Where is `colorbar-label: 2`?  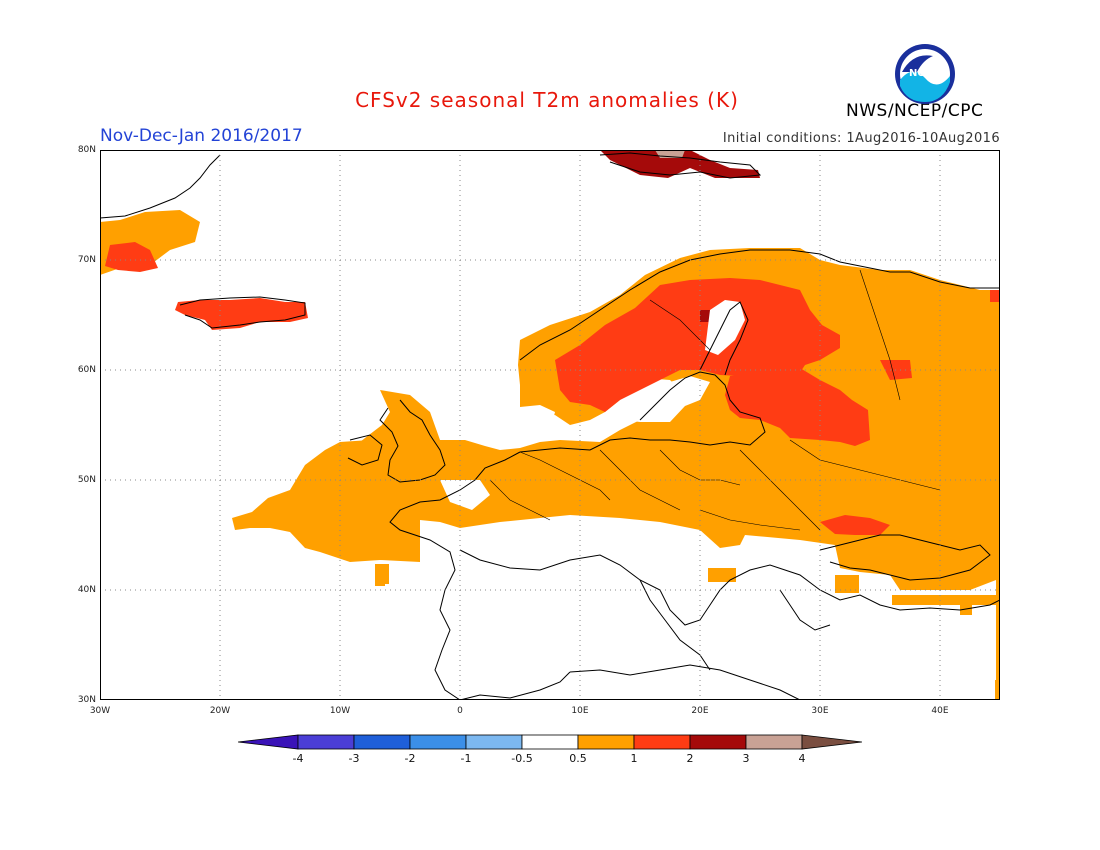 colorbar-label: 2 is located at coordinates (690, 758).